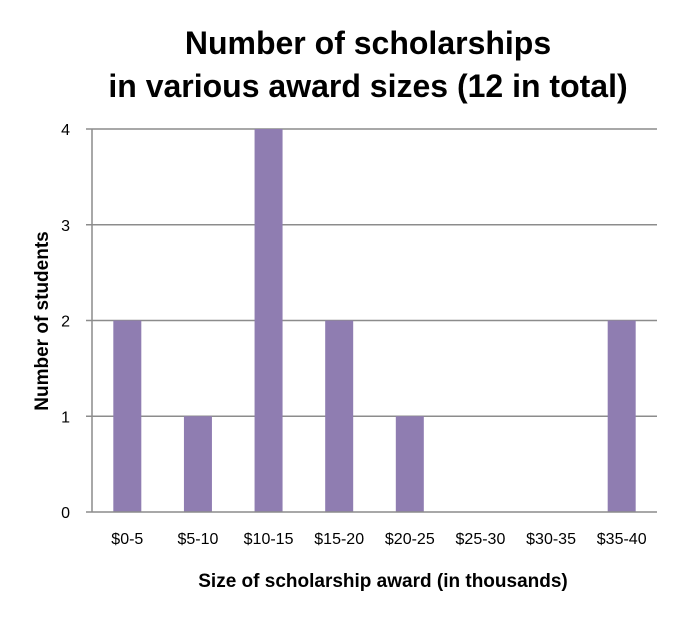 The width and height of the screenshot is (700, 622). I want to click on chart-title-line-2: in various award sizes (12 in total), so click(367, 86).